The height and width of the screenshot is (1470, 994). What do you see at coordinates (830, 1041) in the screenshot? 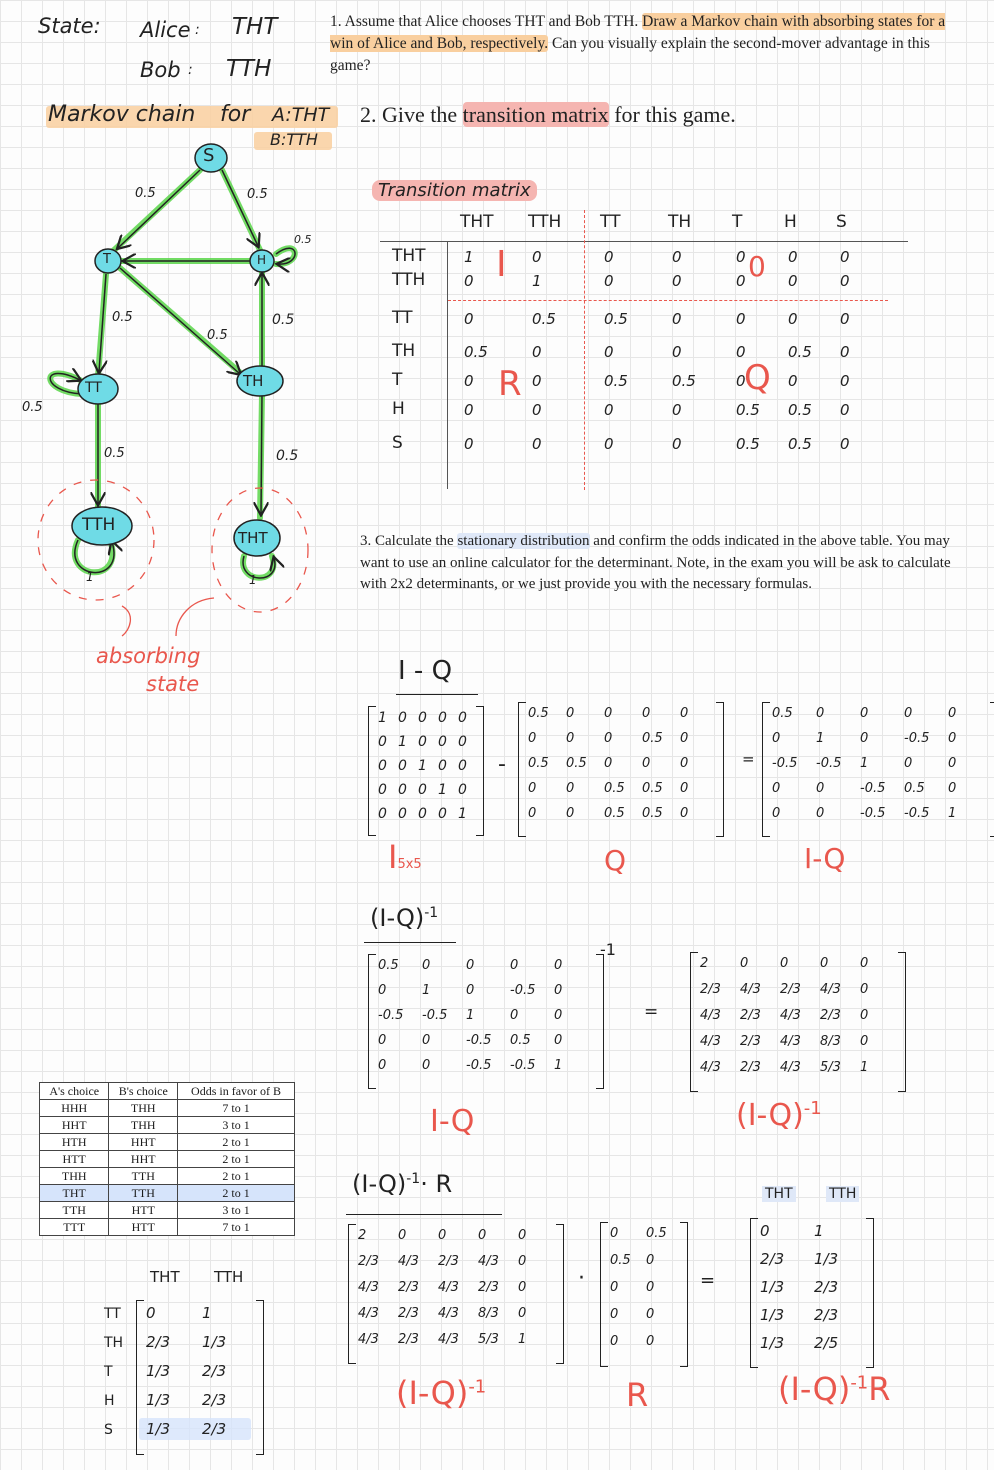
I see `matrix-cell: 8/3` at bounding box center [830, 1041].